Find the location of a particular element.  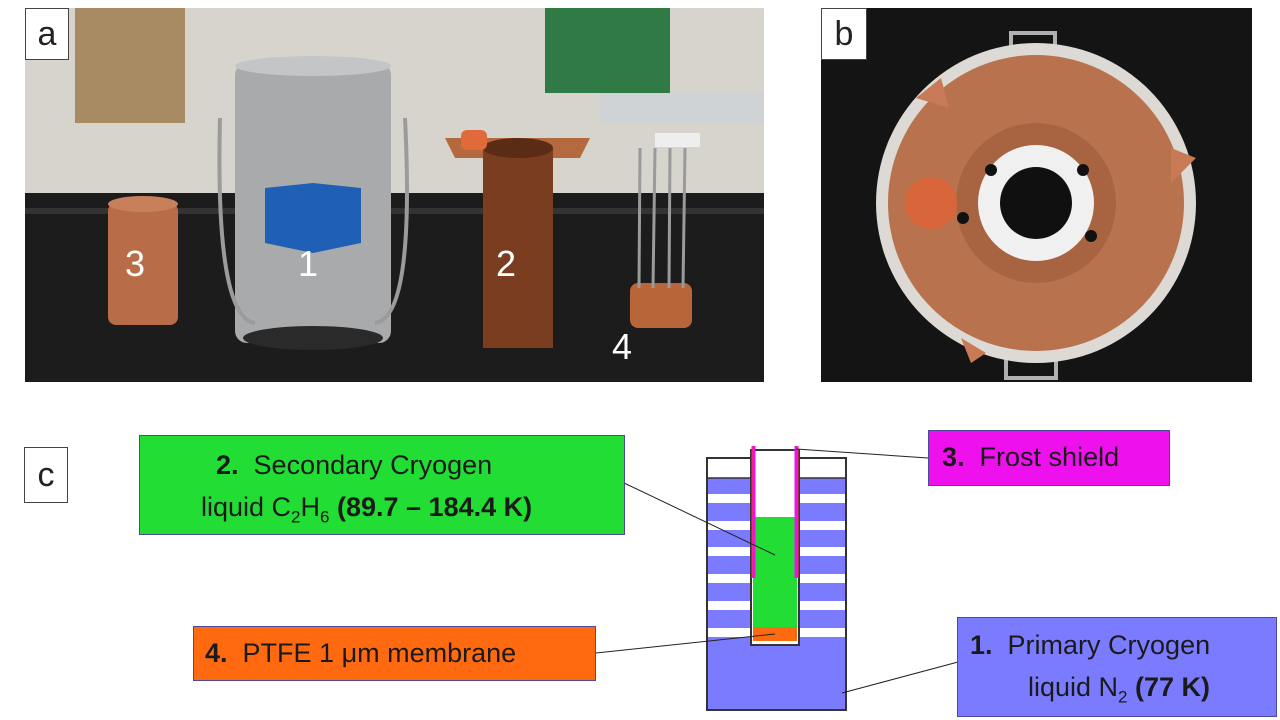

primary-line-2: liquid N2 (77 K) is located at coordinates (1119, 689).